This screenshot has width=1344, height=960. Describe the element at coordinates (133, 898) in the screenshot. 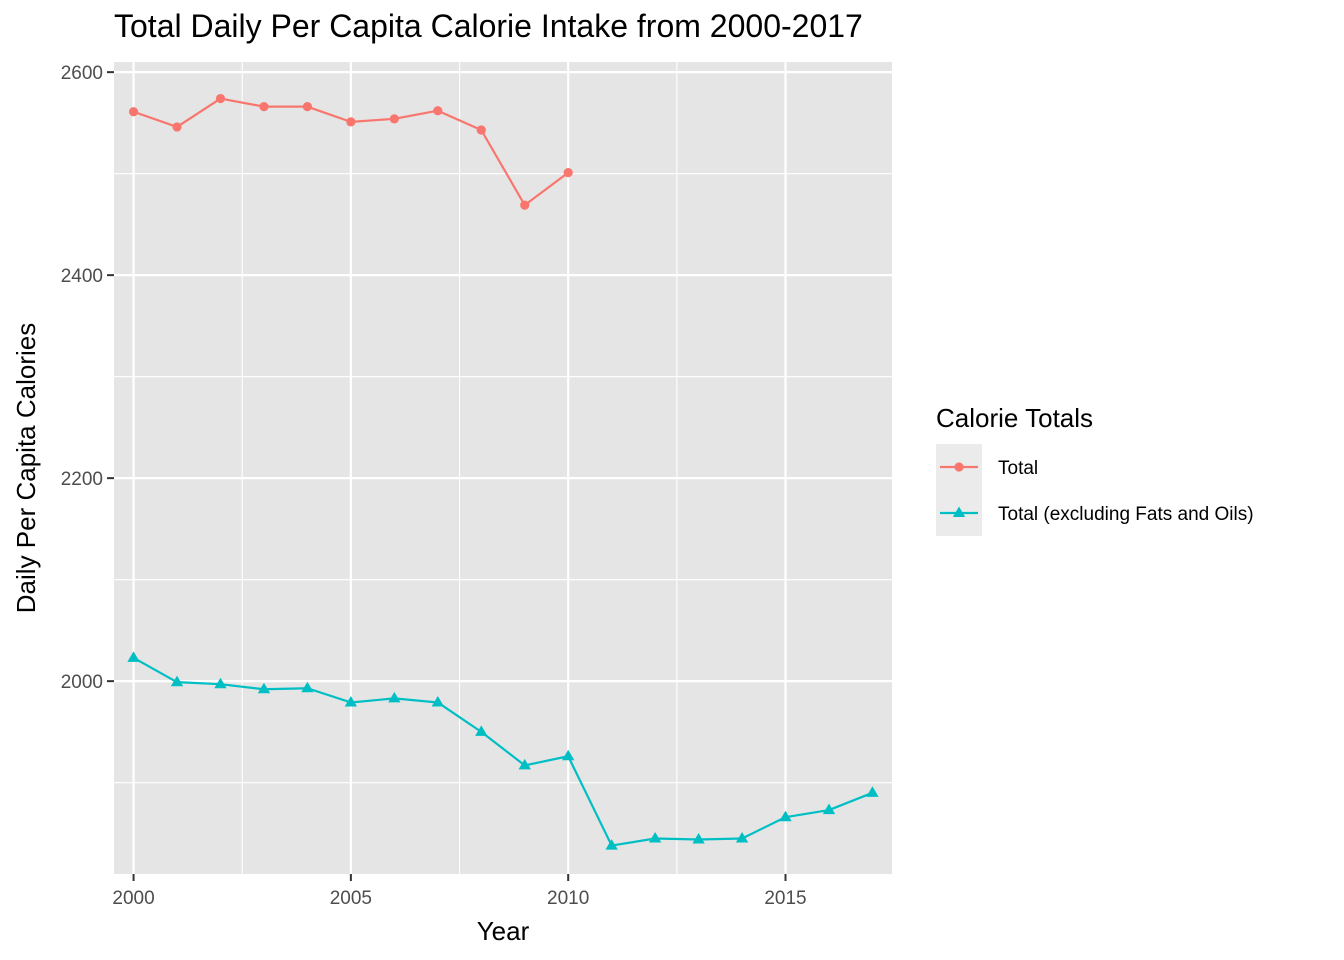

I see `x-tick-label: 2000` at that location.